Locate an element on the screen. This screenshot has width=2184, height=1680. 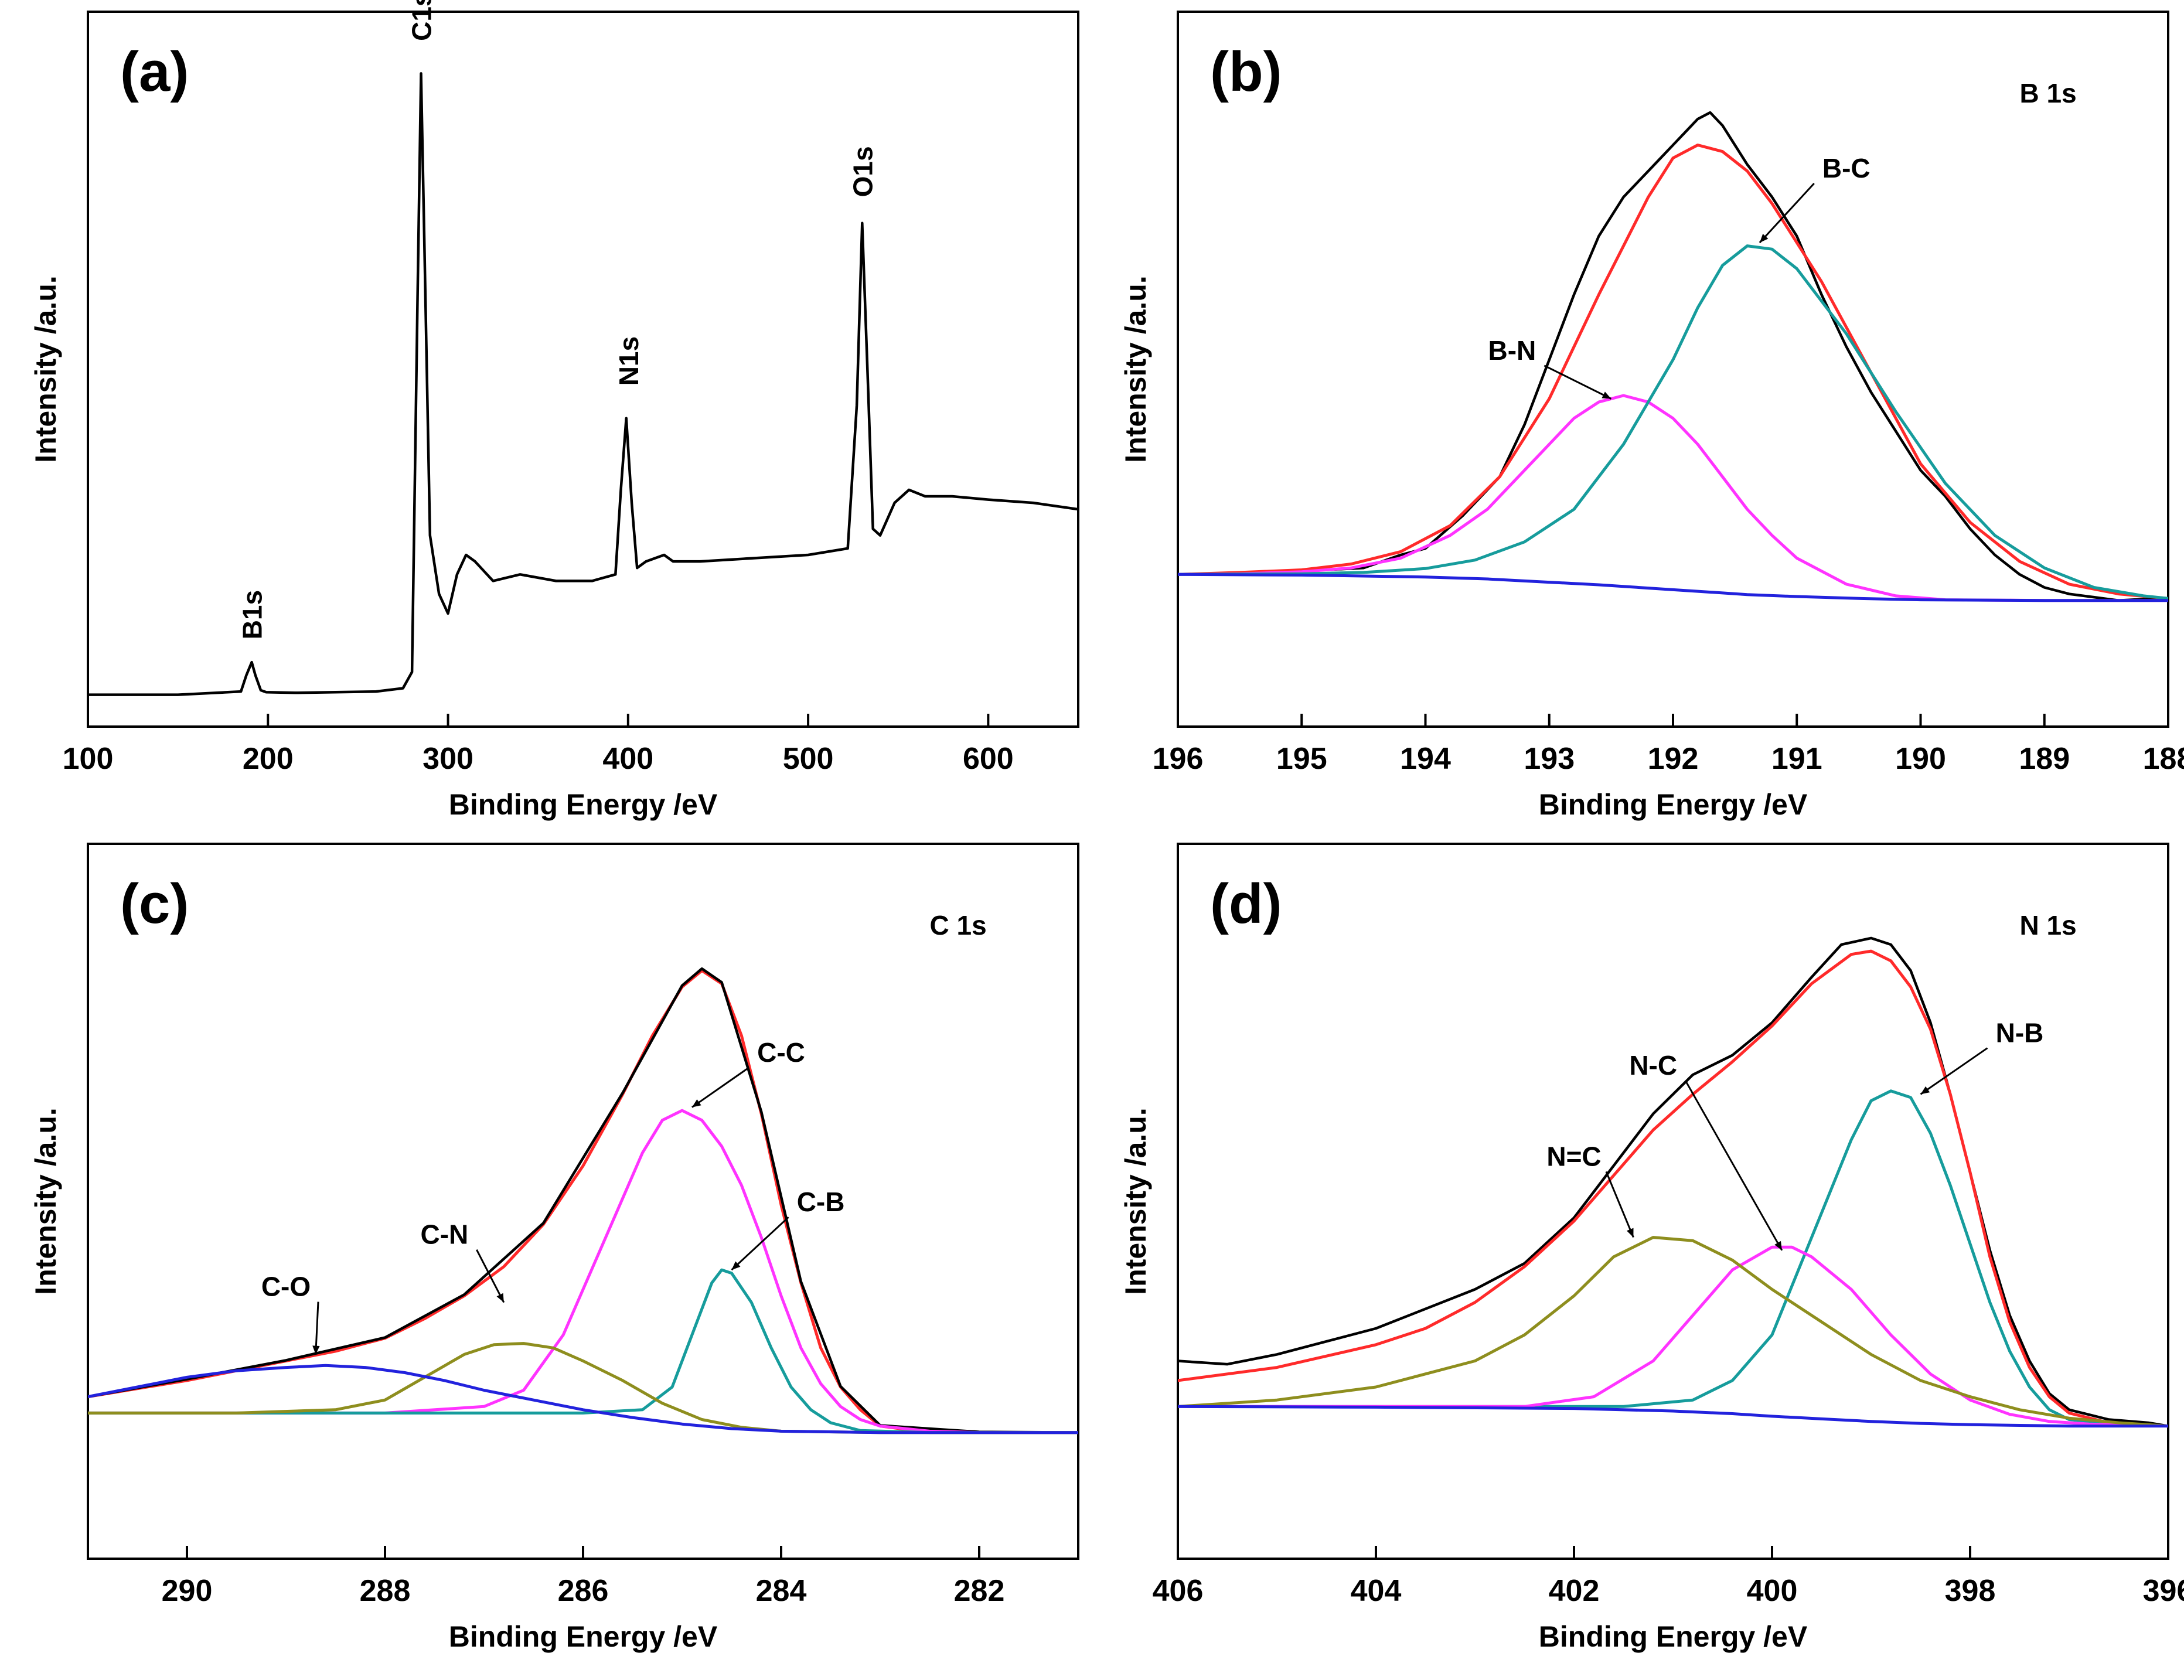
x-tick-label: 188 is located at coordinates (2163, 759).